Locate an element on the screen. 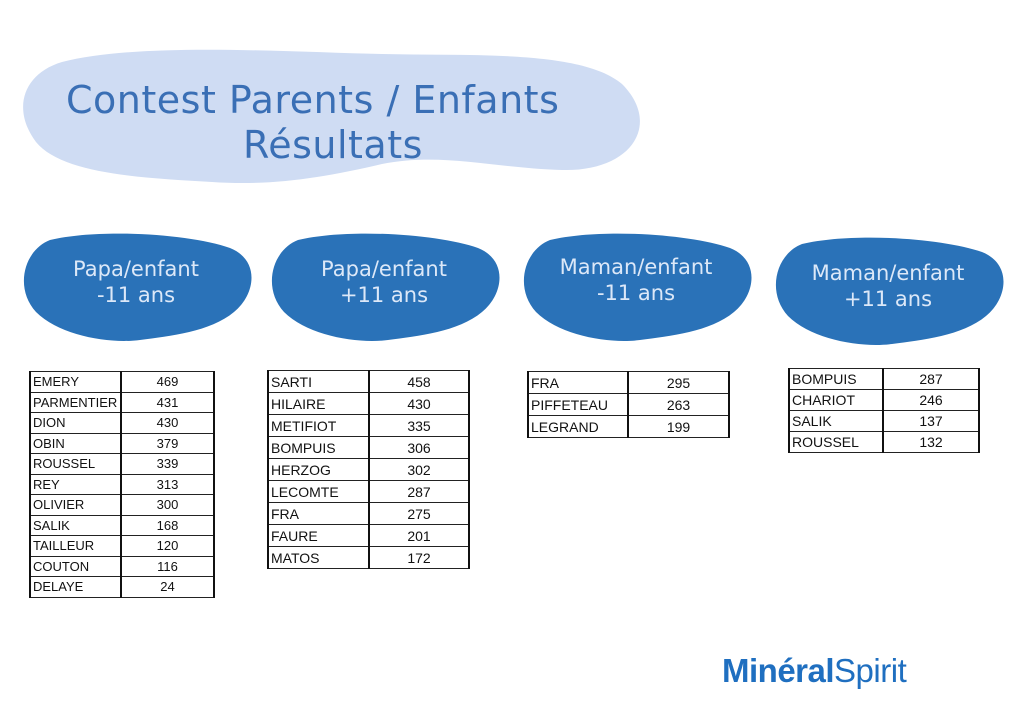  participant-score: 458 is located at coordinates (419, 381).